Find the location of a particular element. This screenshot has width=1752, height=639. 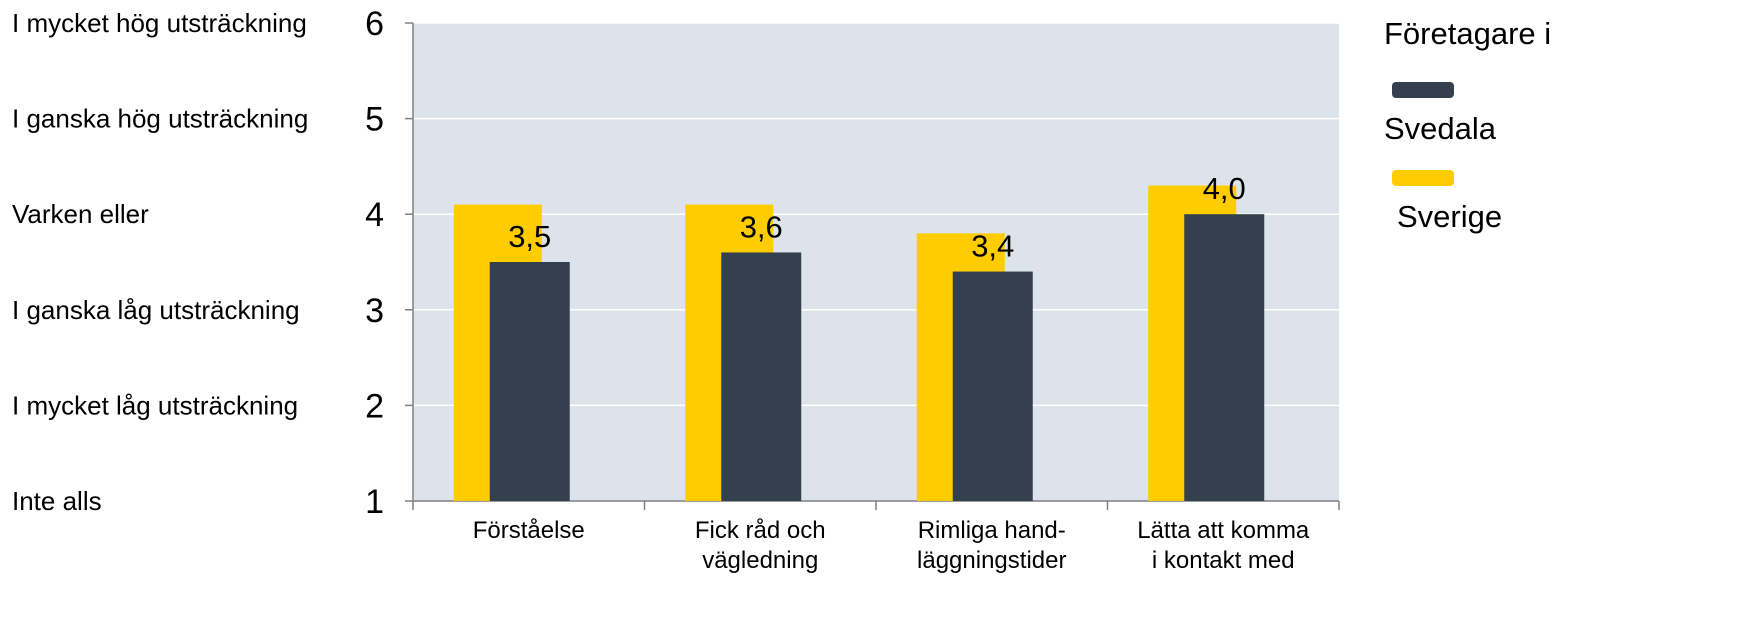

legend-label-svedala: Svedala is located at coordinates (1440, 128).